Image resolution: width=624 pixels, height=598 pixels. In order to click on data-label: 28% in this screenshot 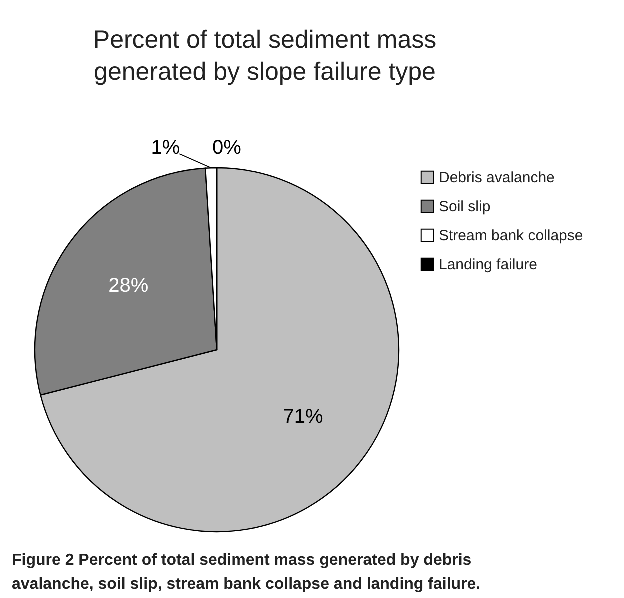, I will do `click(128, 285)`.